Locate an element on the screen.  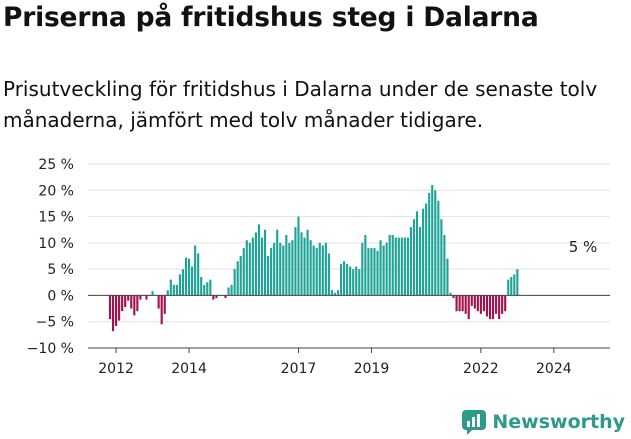
y-tick-label: −10 % is located at coordinates (50, 349).